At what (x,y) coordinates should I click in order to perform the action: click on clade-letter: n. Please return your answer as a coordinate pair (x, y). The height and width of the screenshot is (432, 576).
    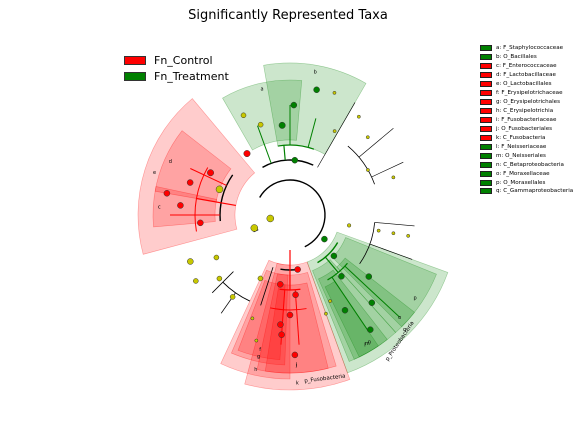
    Looking at the image, I should click on (369, 343).